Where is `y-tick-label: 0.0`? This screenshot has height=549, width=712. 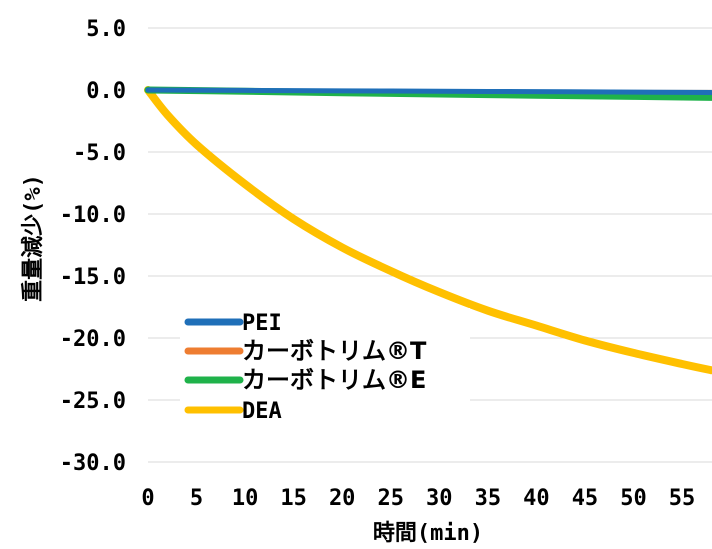 y-tick-label: 0.0 is located at coordinates (106, 91).